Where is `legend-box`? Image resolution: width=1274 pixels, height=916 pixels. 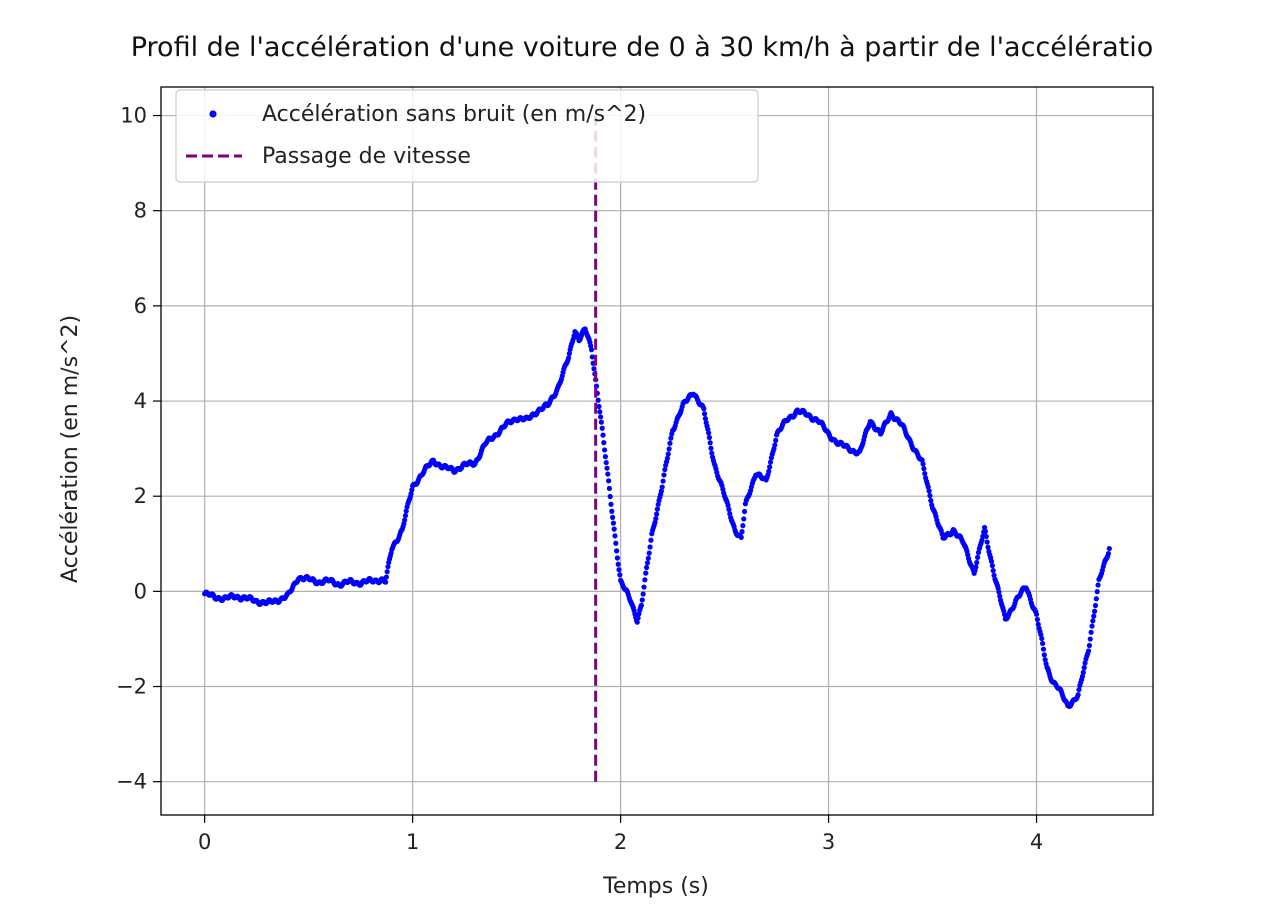 legend-box is located at coordinates (467, 136).